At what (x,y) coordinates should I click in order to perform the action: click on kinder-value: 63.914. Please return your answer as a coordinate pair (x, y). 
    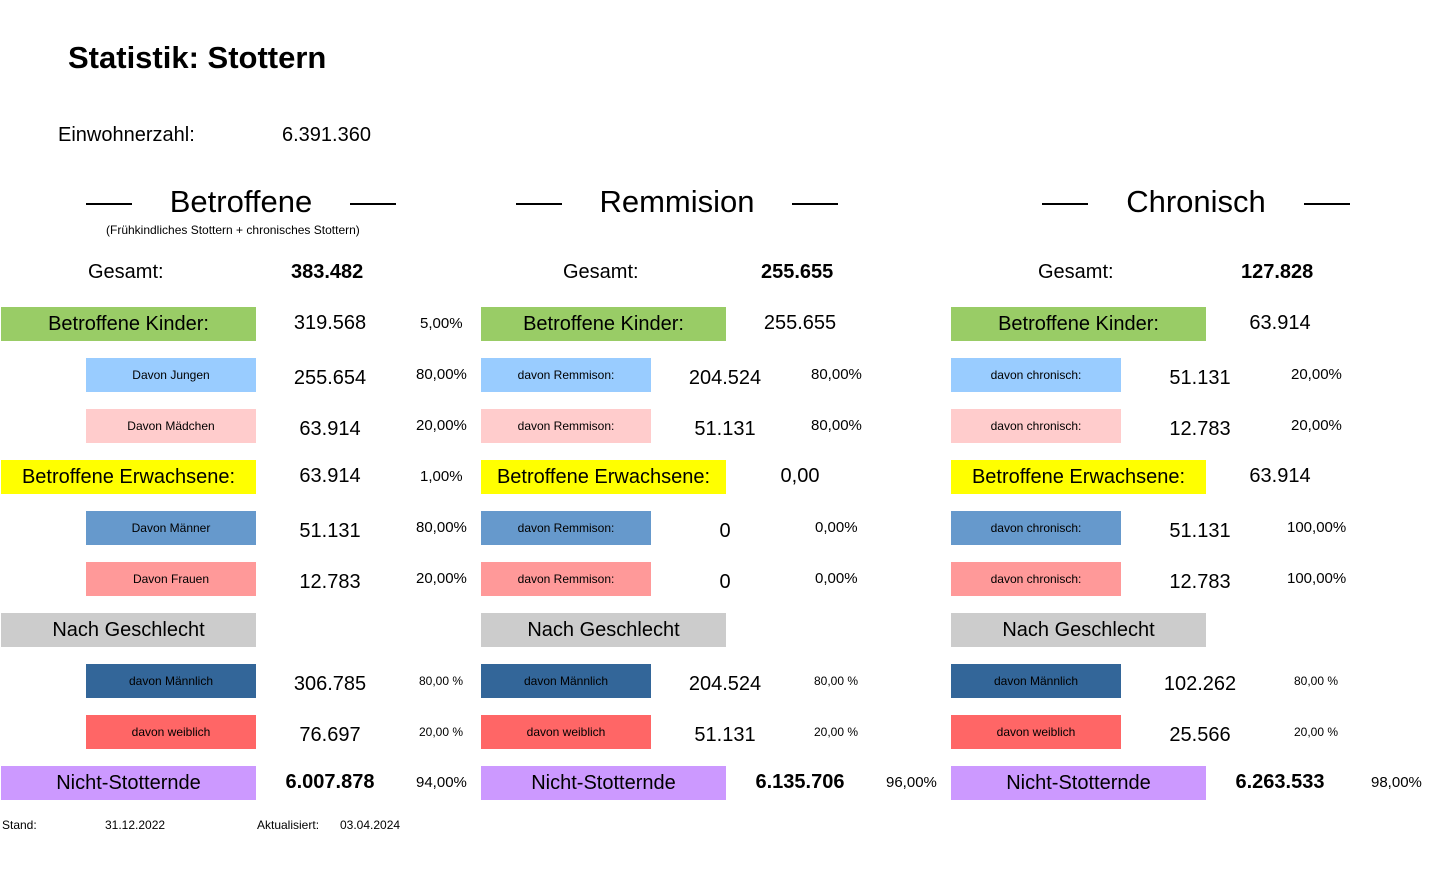
    Looking at the image, I should click on (1280, 323).